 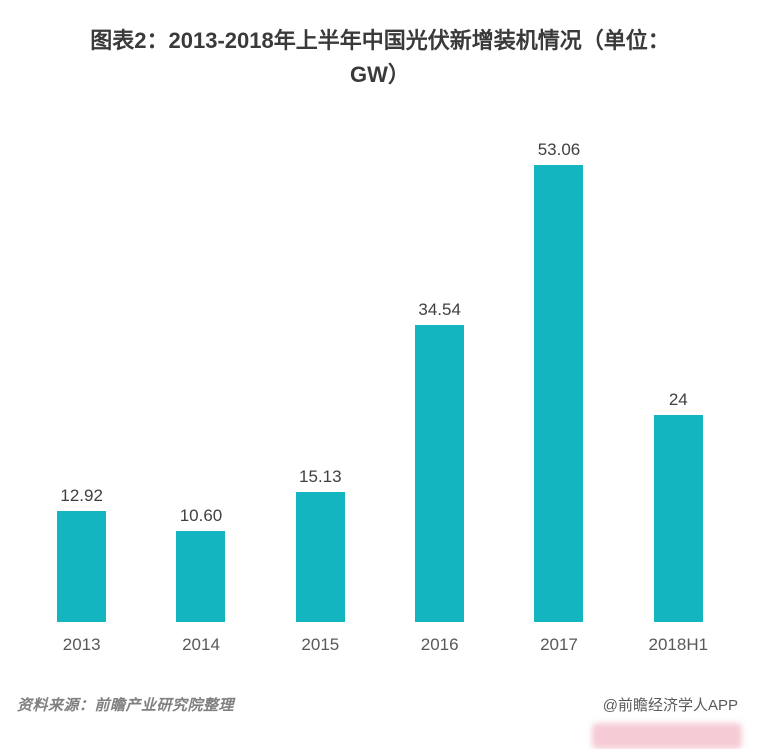 What do you see at coordinates (667, 736) in the screenshot?
I see `watermark` at bounding box center [667, 736].